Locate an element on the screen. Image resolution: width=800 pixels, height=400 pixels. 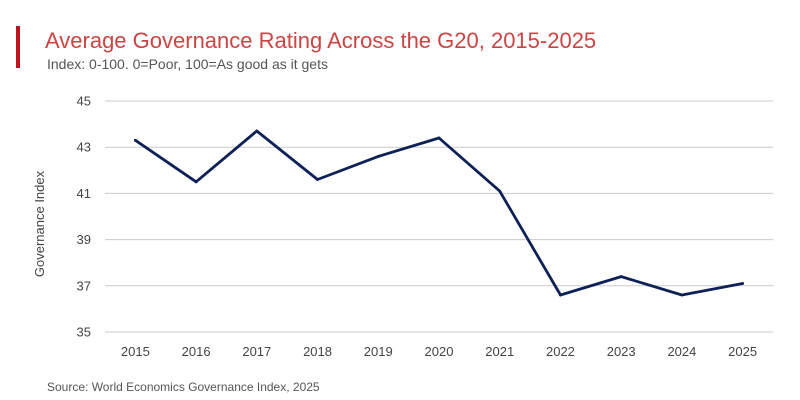
data-point-2019 is located at coordinates (378, 156).